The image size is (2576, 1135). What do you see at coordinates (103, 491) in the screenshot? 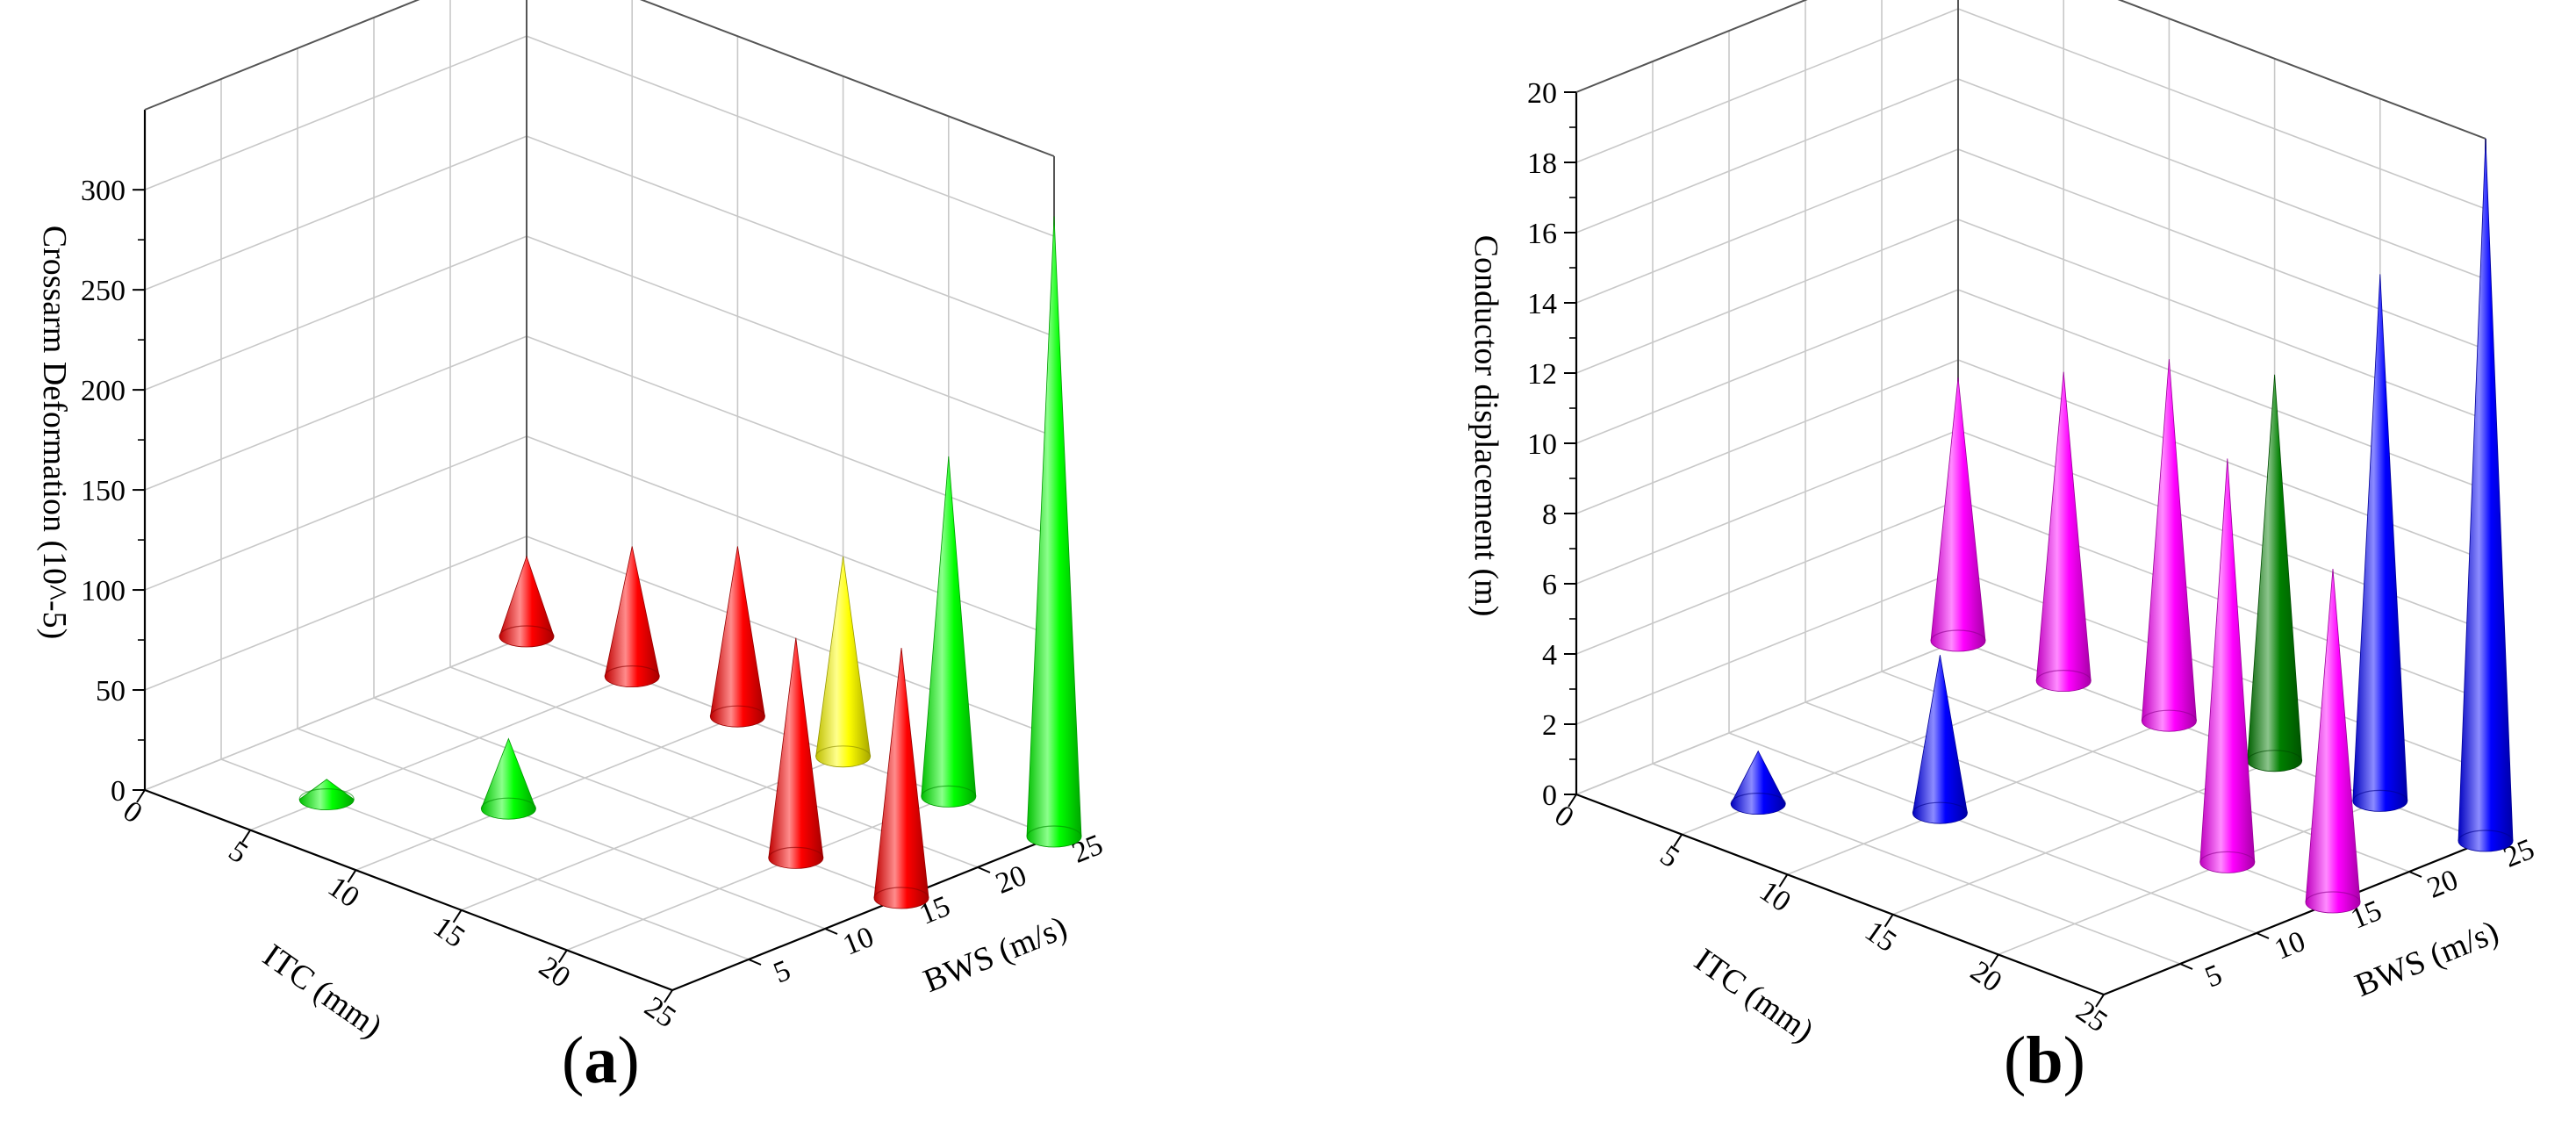
I see `z-tick-label: 150` at bounding box center [103, 491].